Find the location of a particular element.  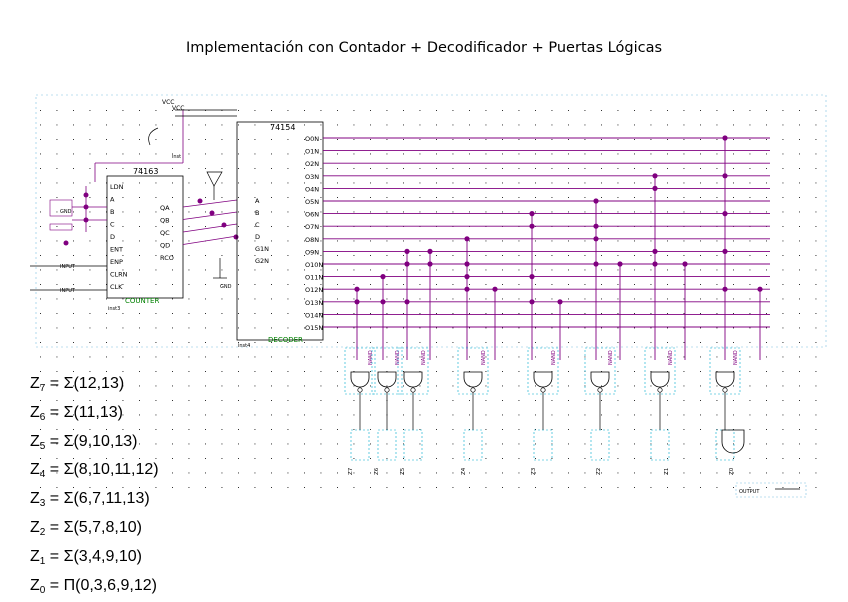

equation-z7: Z7 = Σ(12,13) is located at coordinates (94, 386).